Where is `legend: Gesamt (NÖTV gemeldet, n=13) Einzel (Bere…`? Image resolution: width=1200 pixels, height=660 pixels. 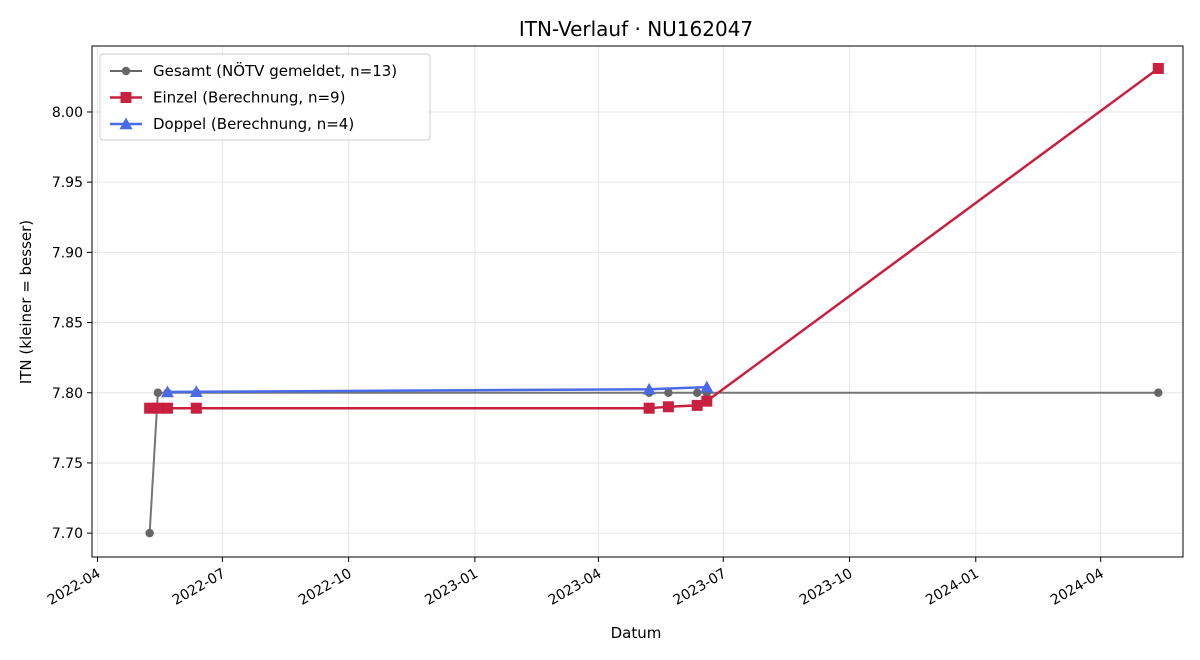 legend: Gesamt (NÖTV gemeldet, n=13) Einzel (Bere… is located at coordinates (265, 97).